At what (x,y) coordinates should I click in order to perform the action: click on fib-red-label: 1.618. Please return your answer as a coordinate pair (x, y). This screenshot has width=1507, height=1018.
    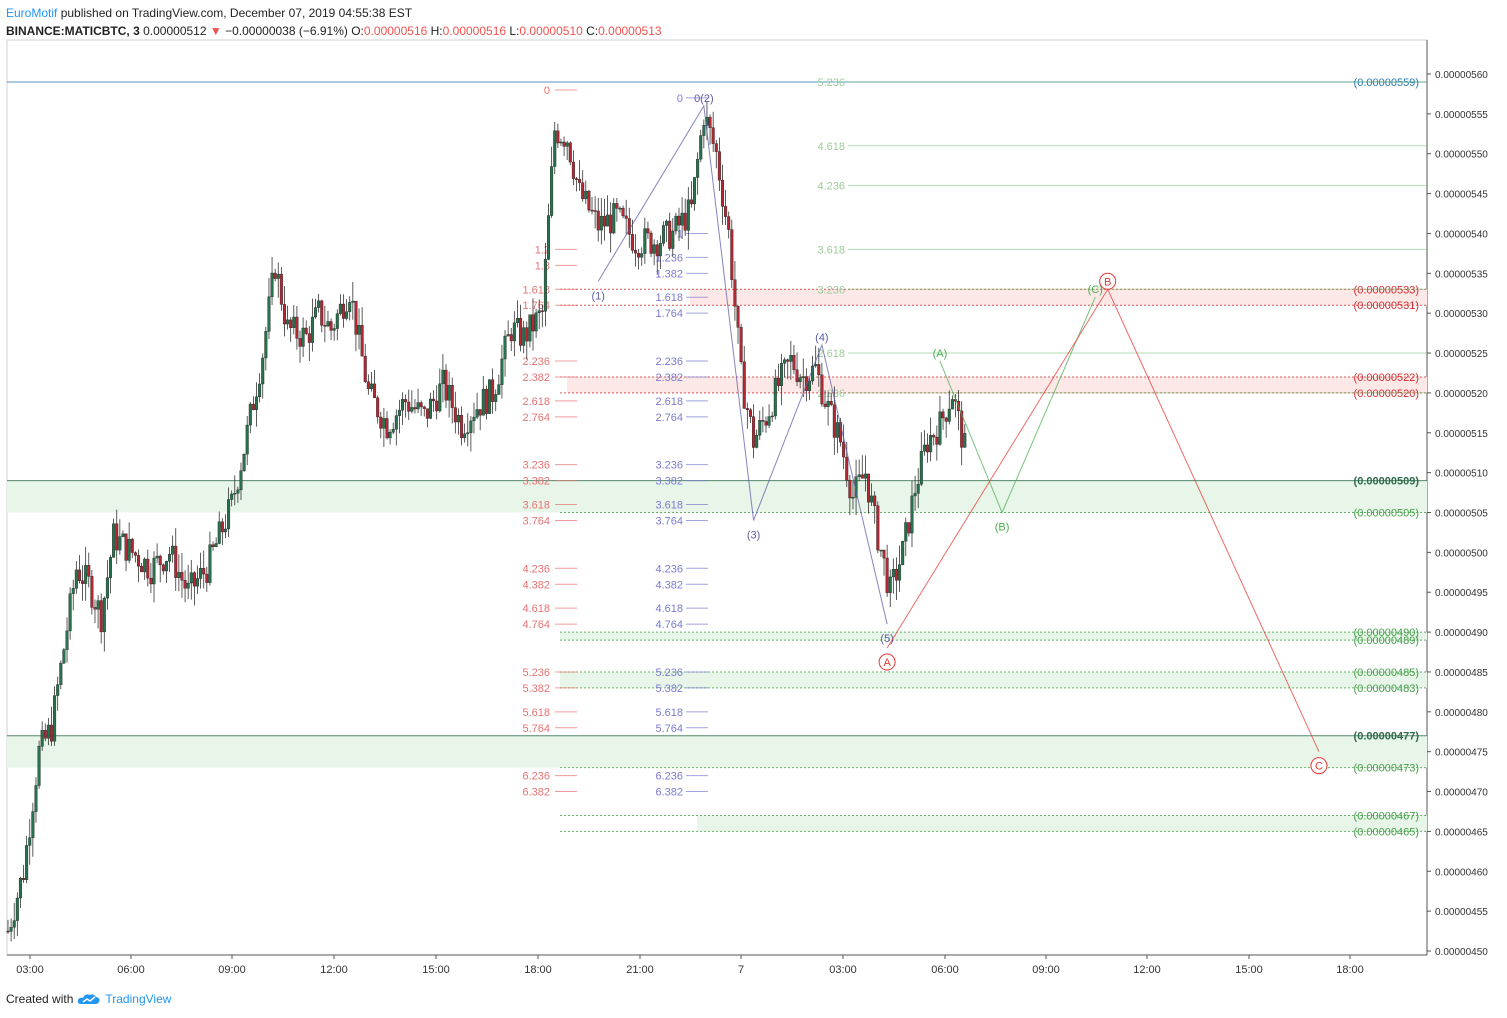
    Looking at the image, I should click on (536, 290).